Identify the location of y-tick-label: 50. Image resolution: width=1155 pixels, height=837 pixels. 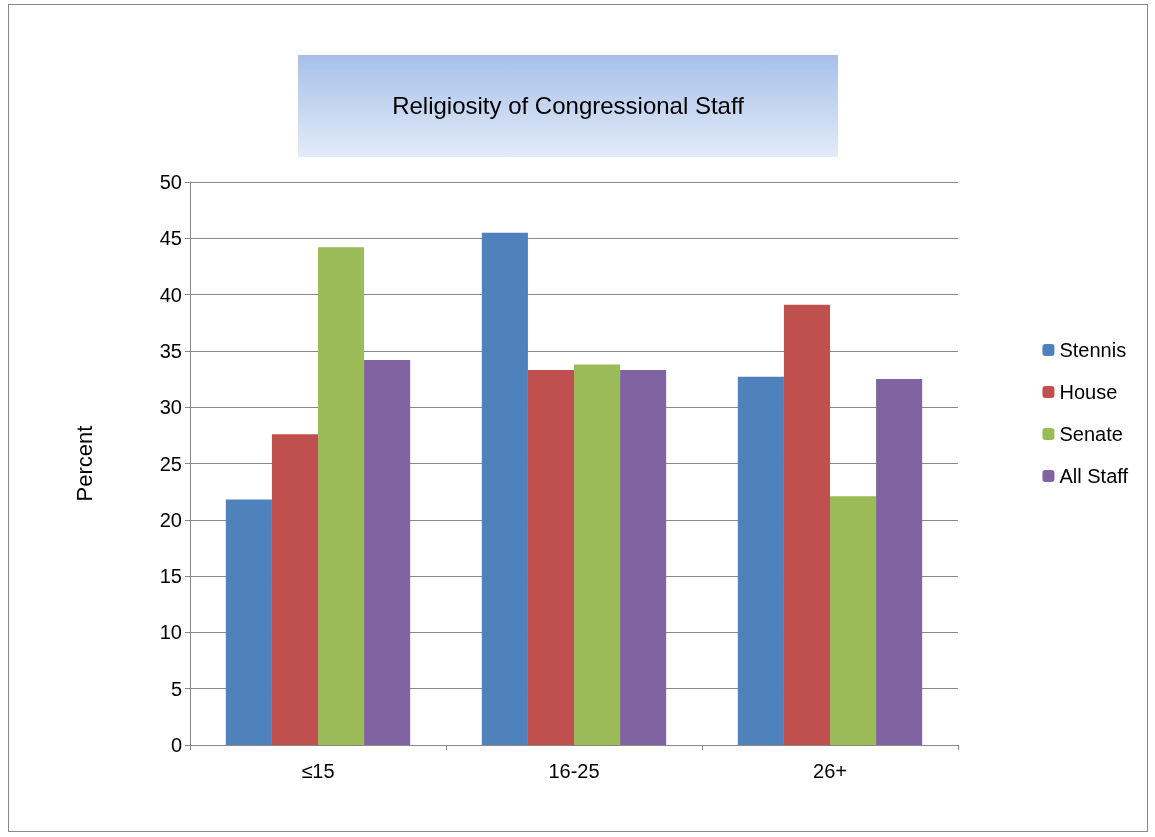
(170, 182).